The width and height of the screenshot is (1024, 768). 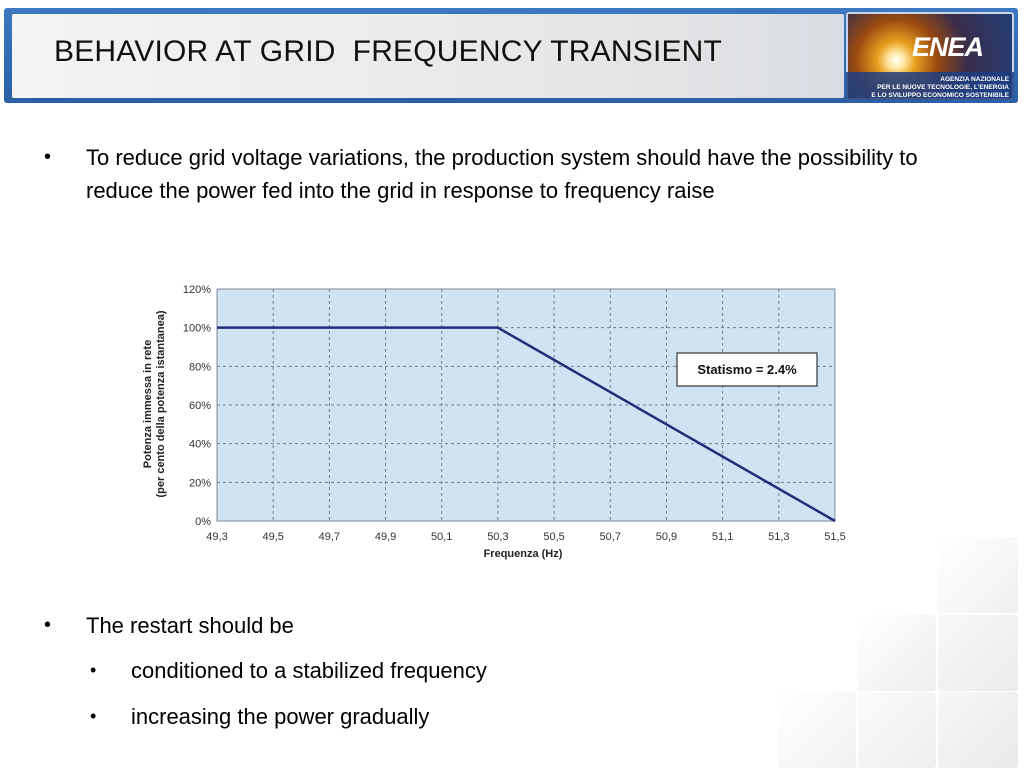 What do you see at coordinates (203, 522) in the screenshot?
I see `y-tick-label: 0%` at bounding box center [203, 522].